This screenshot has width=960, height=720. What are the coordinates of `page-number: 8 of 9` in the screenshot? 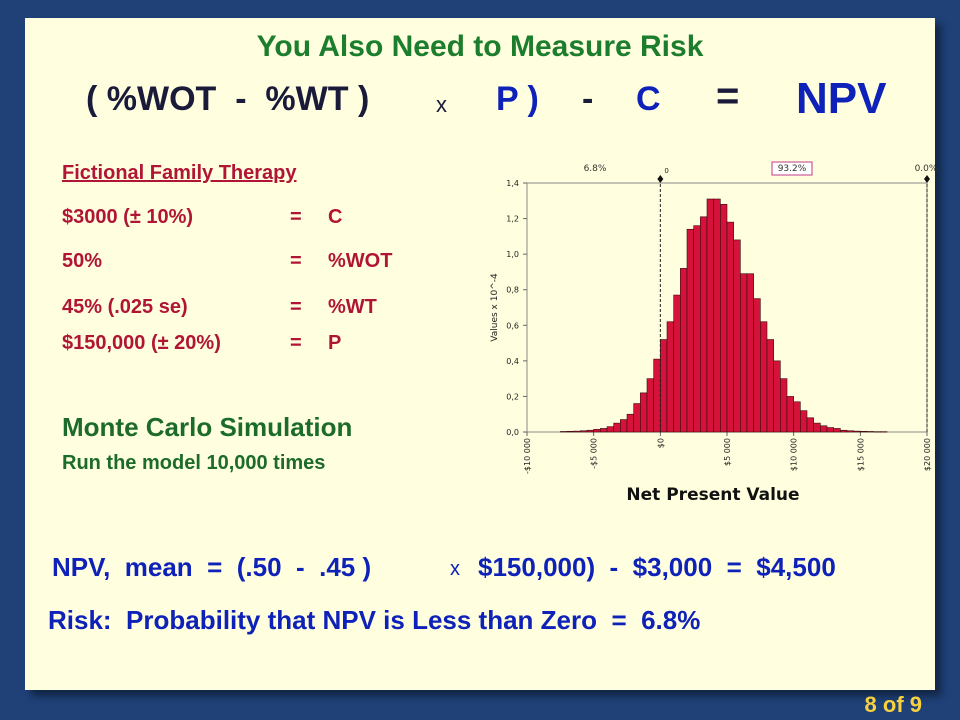 It's located at (893, 704).